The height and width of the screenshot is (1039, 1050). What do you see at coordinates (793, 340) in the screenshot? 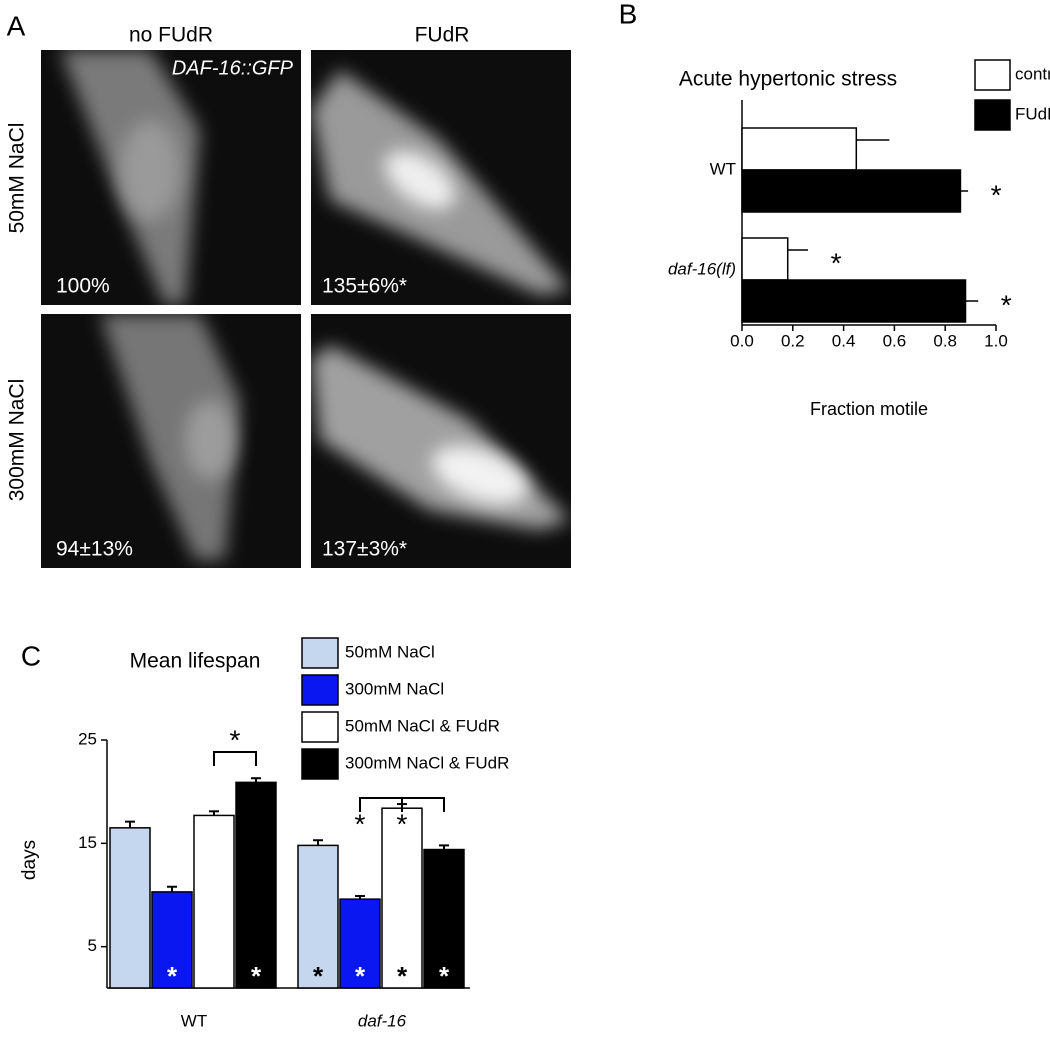
I see `x-tick-label: 0.2` at bounding box center [793, 340].